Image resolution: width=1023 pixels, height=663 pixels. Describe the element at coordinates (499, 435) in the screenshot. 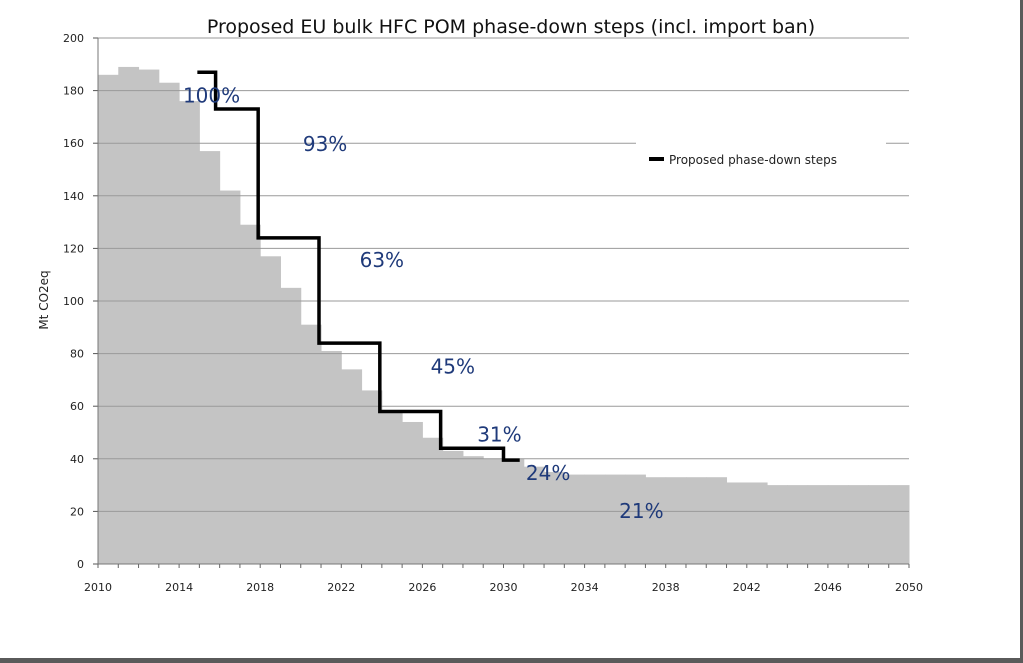

I see `phase-down-percent-label: 31%` at that location.